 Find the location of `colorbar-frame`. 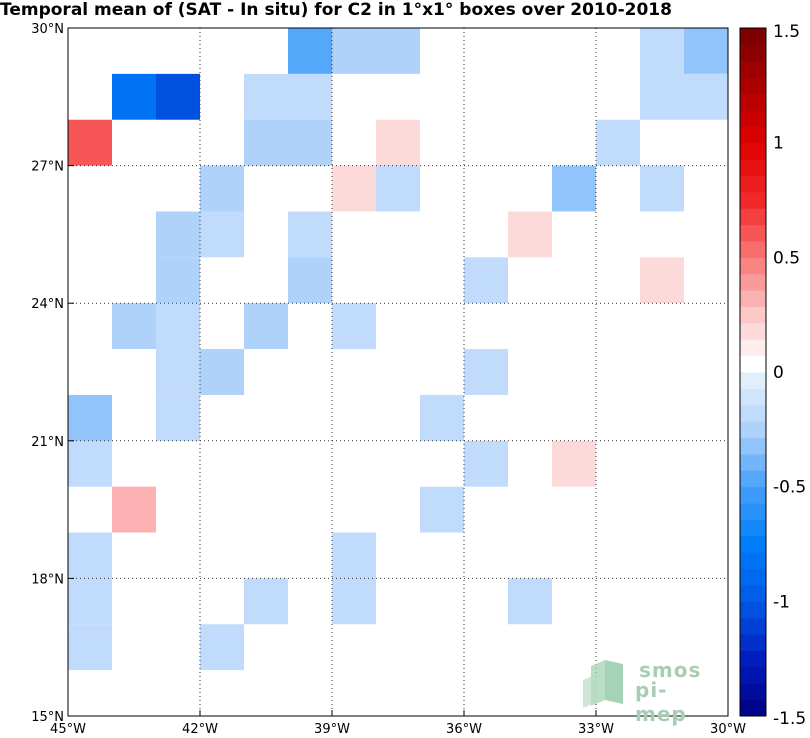

colorbar-frame is located at coordinates (753, 372).